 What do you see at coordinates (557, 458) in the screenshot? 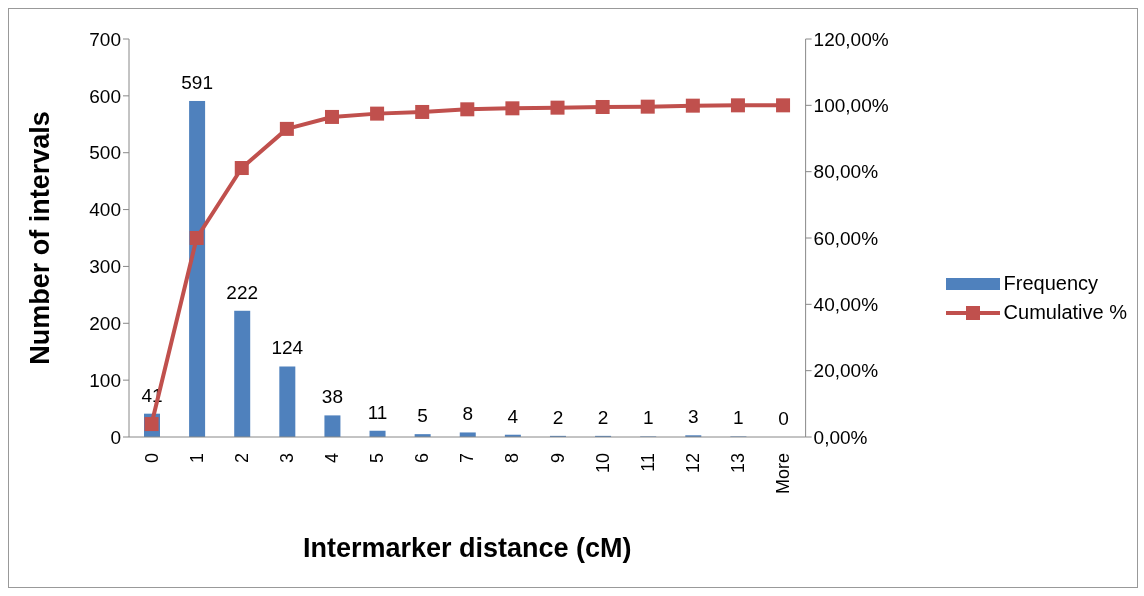
I see `x-tick-label: 9` at bounding box center [557, 458].